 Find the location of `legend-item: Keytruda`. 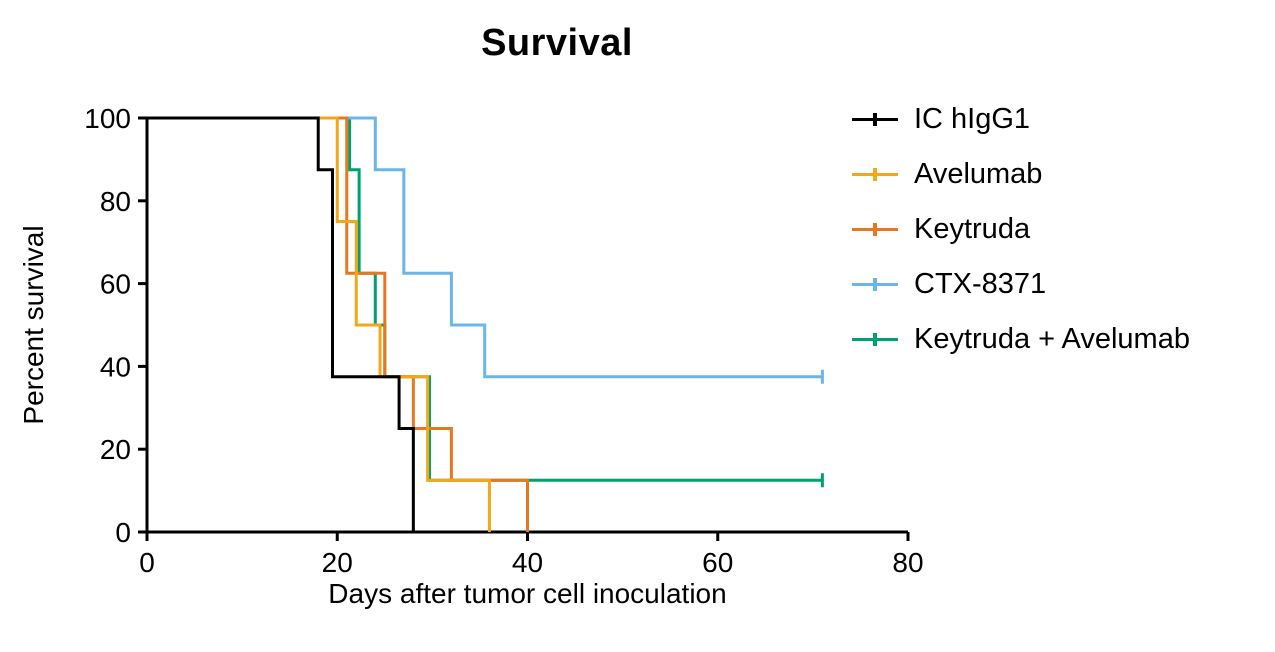

legend-item: Keytruda is located at coordinates (1057, 229).